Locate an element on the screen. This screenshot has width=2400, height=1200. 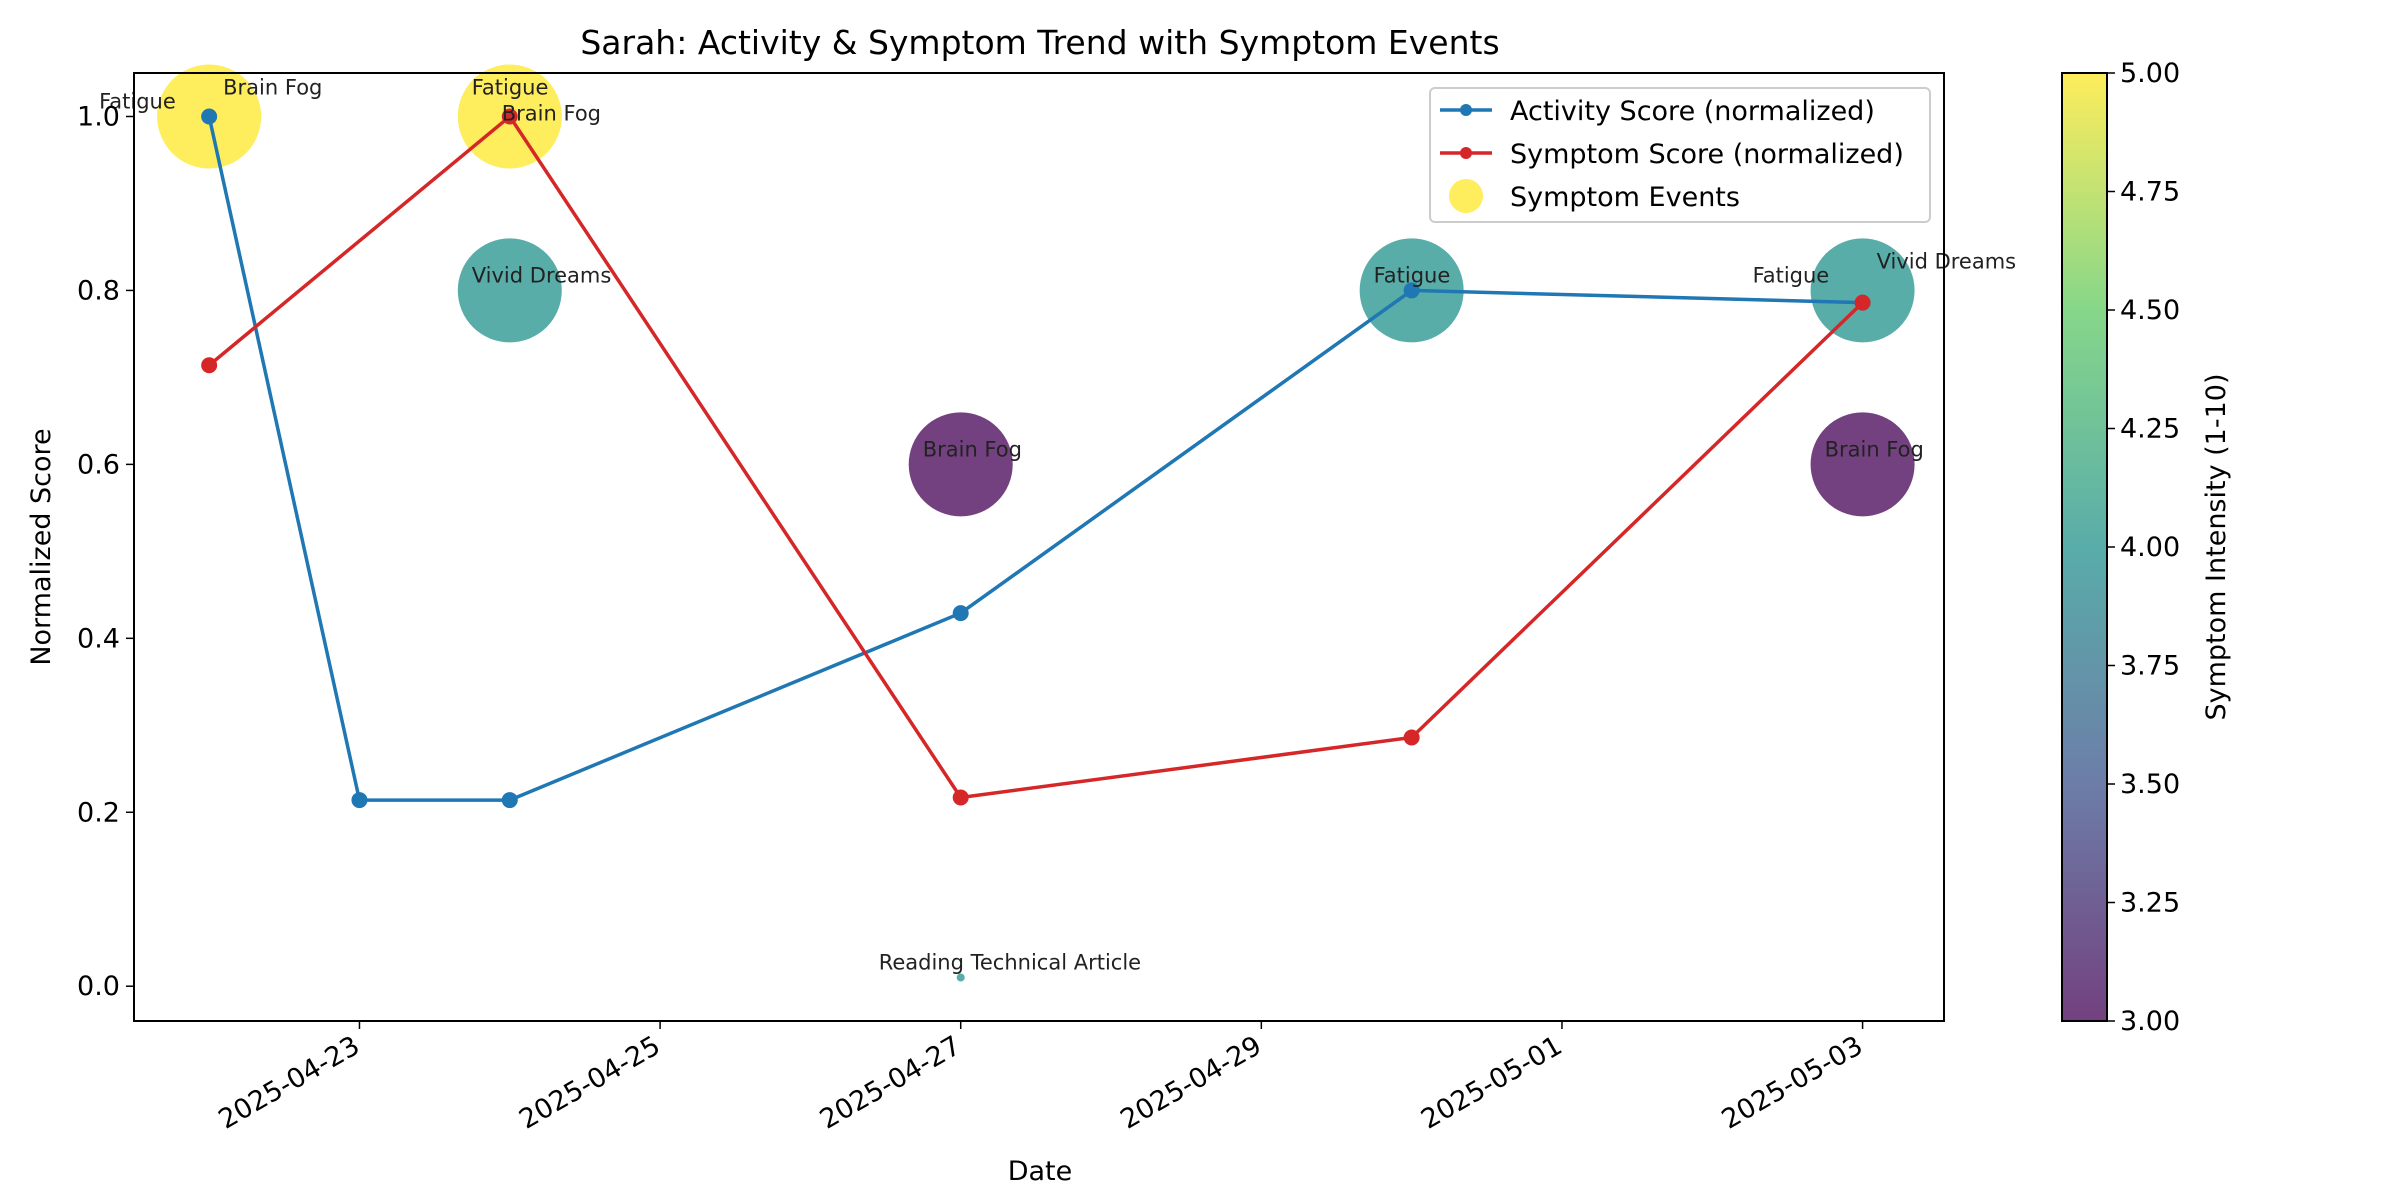
colorbar-tick-label: 4.50 is located at coordinates (2150, 310).